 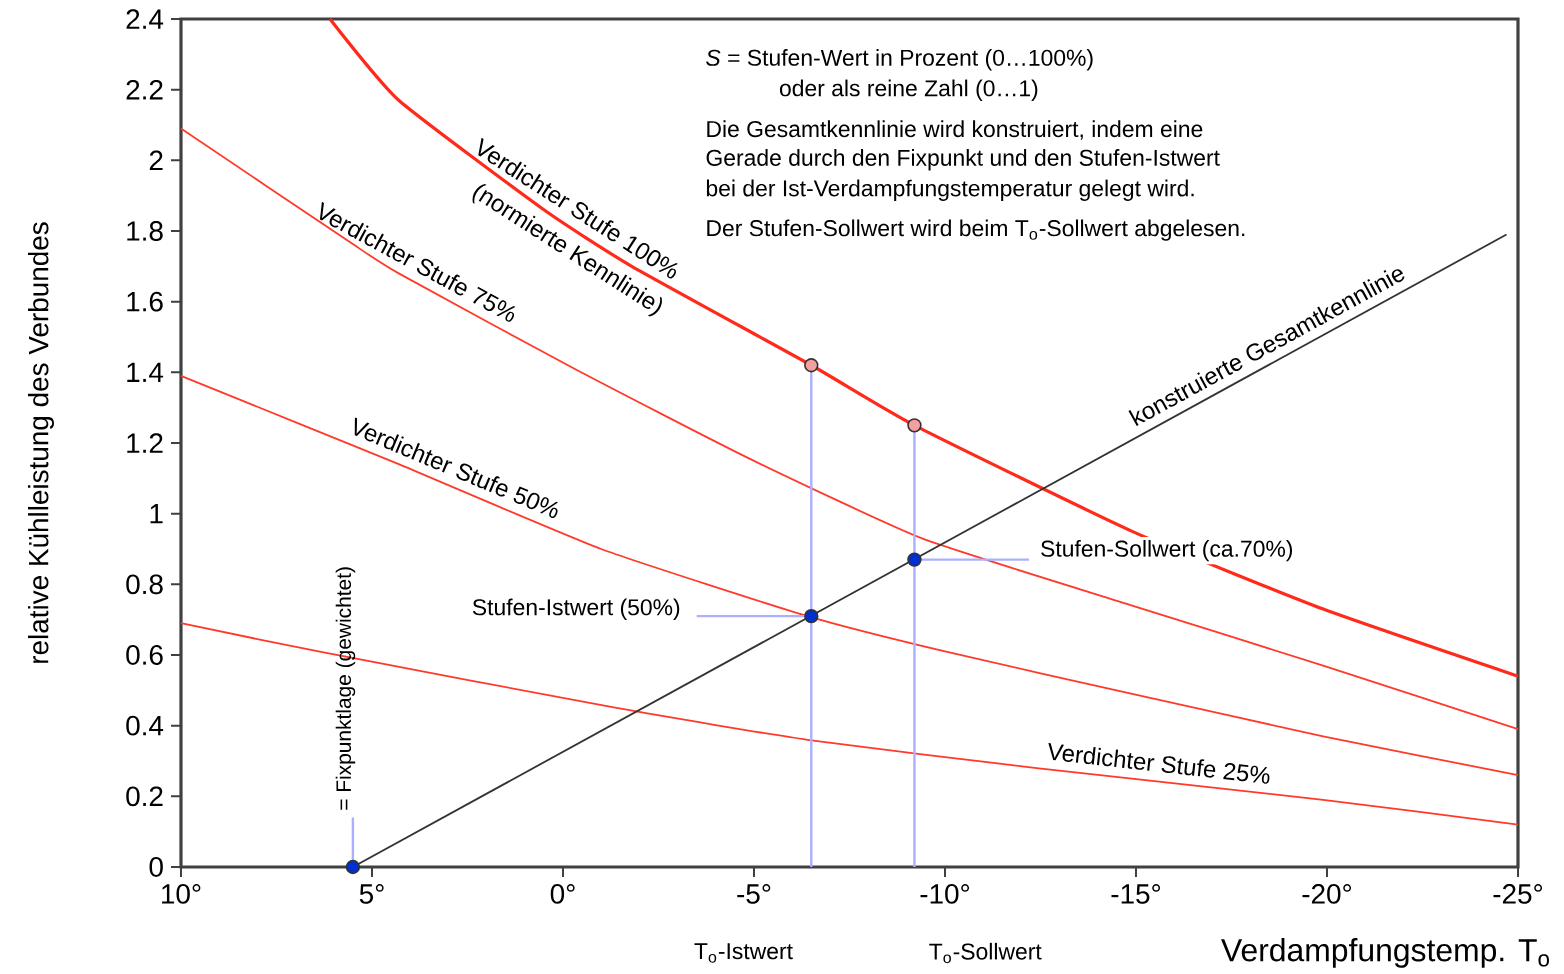 I want to click on x-tick-label: 10°, so click(x=181, y=893).